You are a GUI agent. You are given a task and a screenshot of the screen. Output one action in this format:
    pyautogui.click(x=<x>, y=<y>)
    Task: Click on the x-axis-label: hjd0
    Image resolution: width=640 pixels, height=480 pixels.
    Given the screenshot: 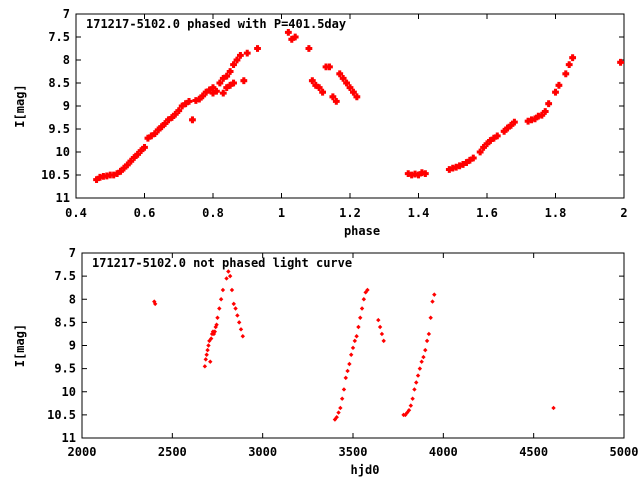 What is the action you would take?
    pyautogui.click(x=365, y=470)
    